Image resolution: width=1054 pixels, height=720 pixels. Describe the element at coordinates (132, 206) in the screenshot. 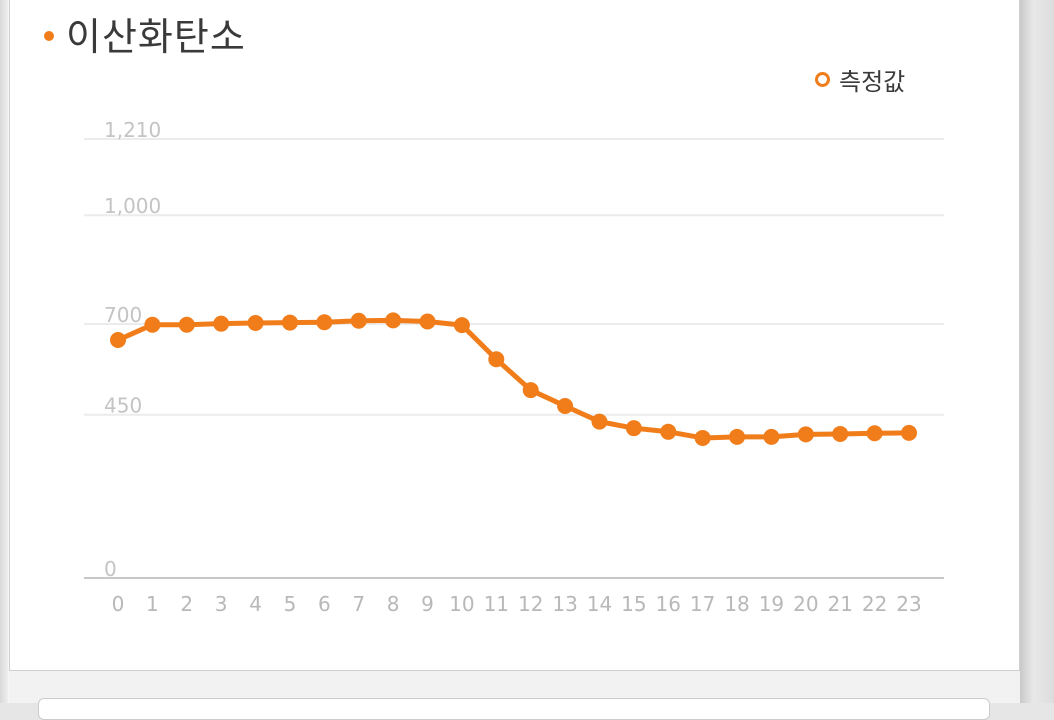

I see `y-tick-label: 1,000` at that location.